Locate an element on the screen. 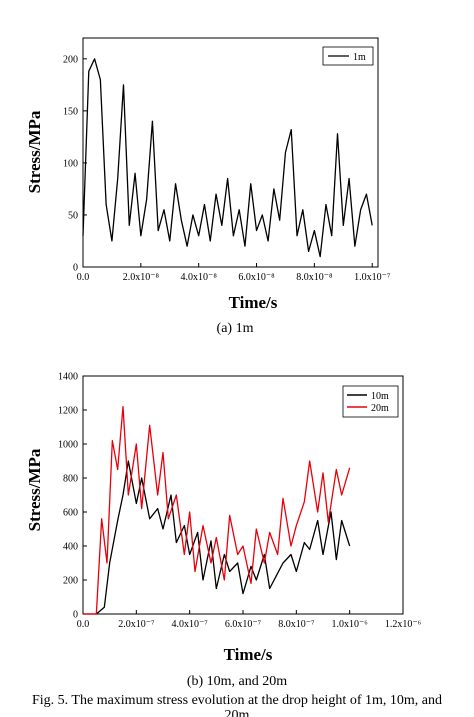 Image resolution: width=474 pixels, height=717 pixels. y-tick-label: 50 is located at coordinates (73, 215).